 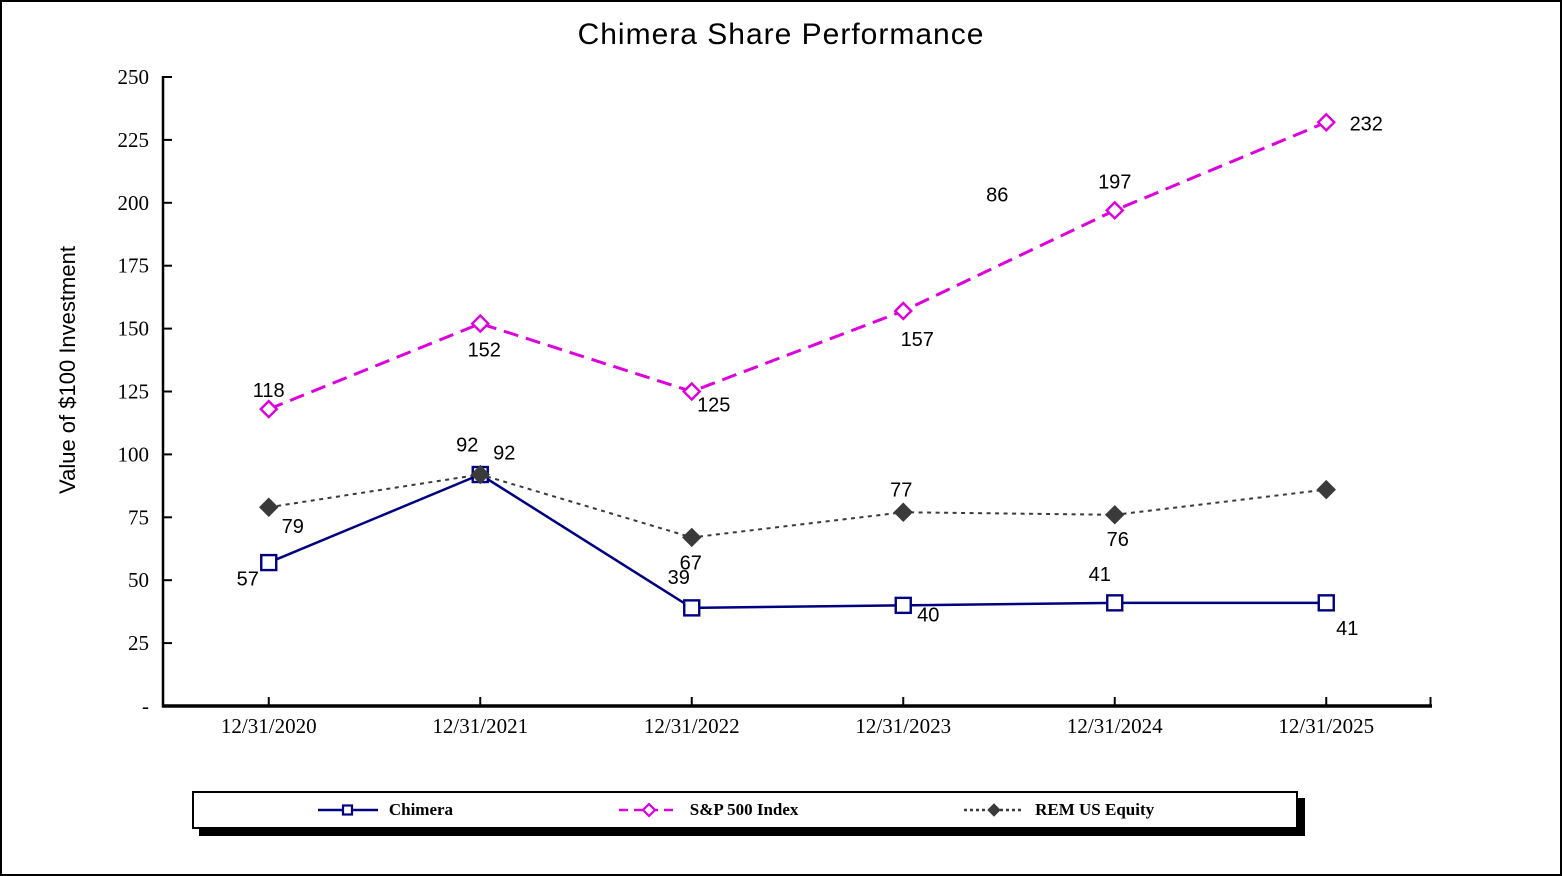 I want to click on data-label-s-p-500-index: 125, so click(x=713, y=406).